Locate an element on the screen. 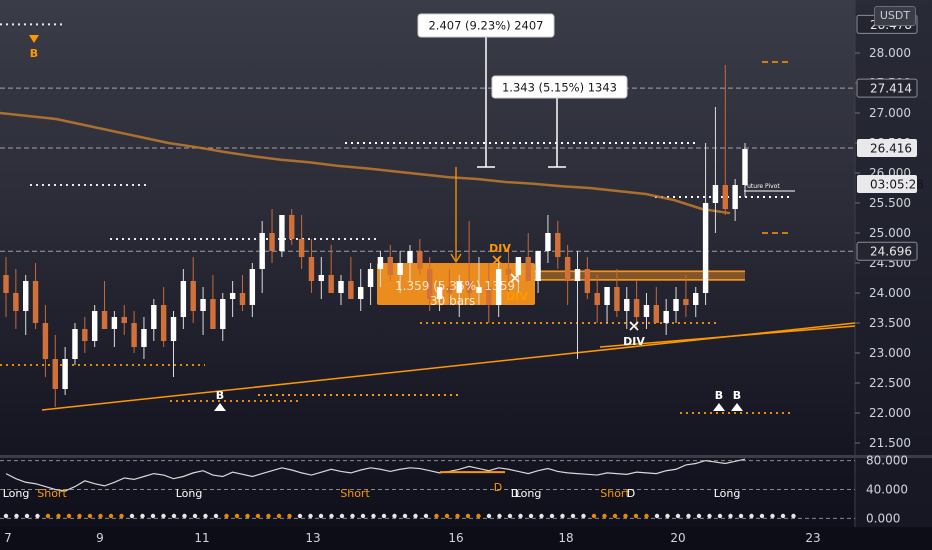  price-label-text: 26.416 is located at coordinates (891, 149).